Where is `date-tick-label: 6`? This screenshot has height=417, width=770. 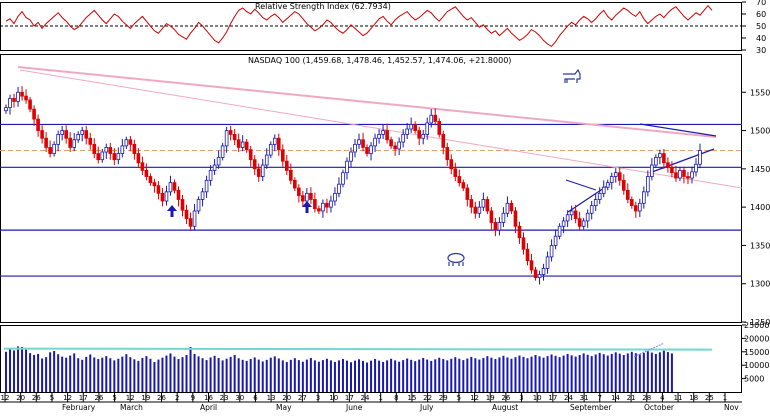
date-tick-label: 6 is located at coordinates (255, 398).